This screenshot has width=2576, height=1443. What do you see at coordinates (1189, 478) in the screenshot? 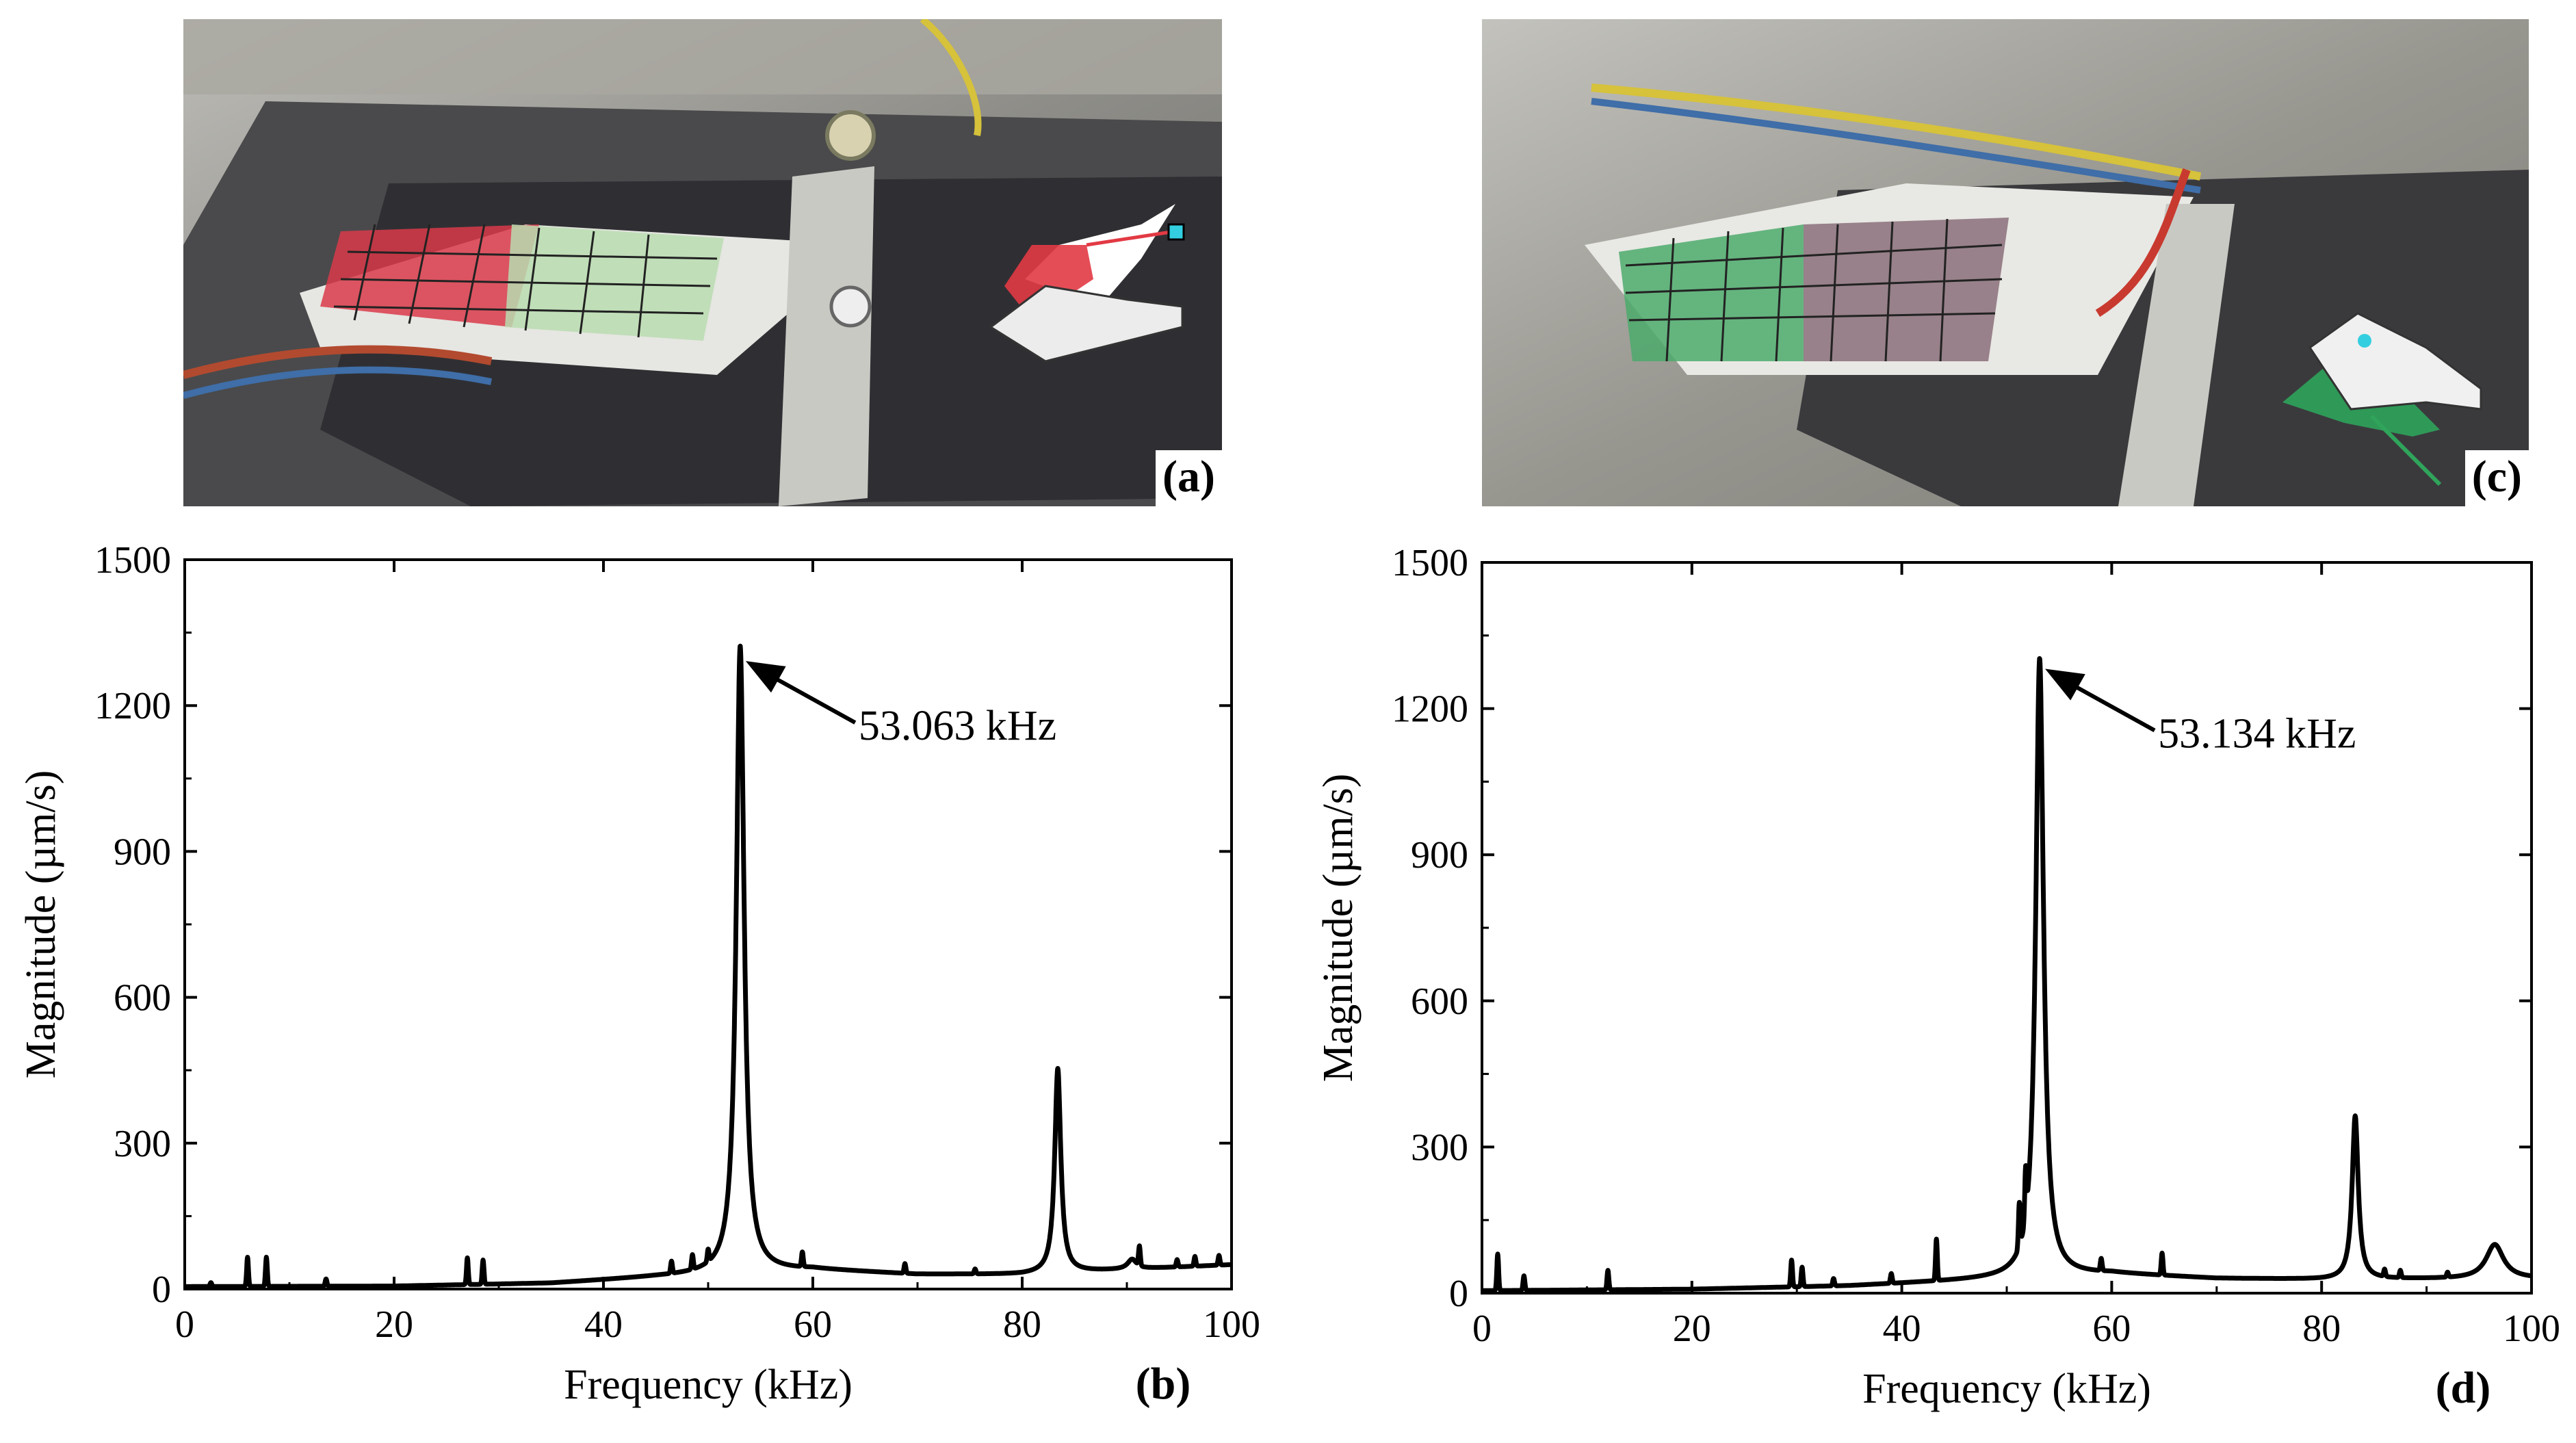
I see `panel-label-a: (a)` at bounding box center [1189, 478].